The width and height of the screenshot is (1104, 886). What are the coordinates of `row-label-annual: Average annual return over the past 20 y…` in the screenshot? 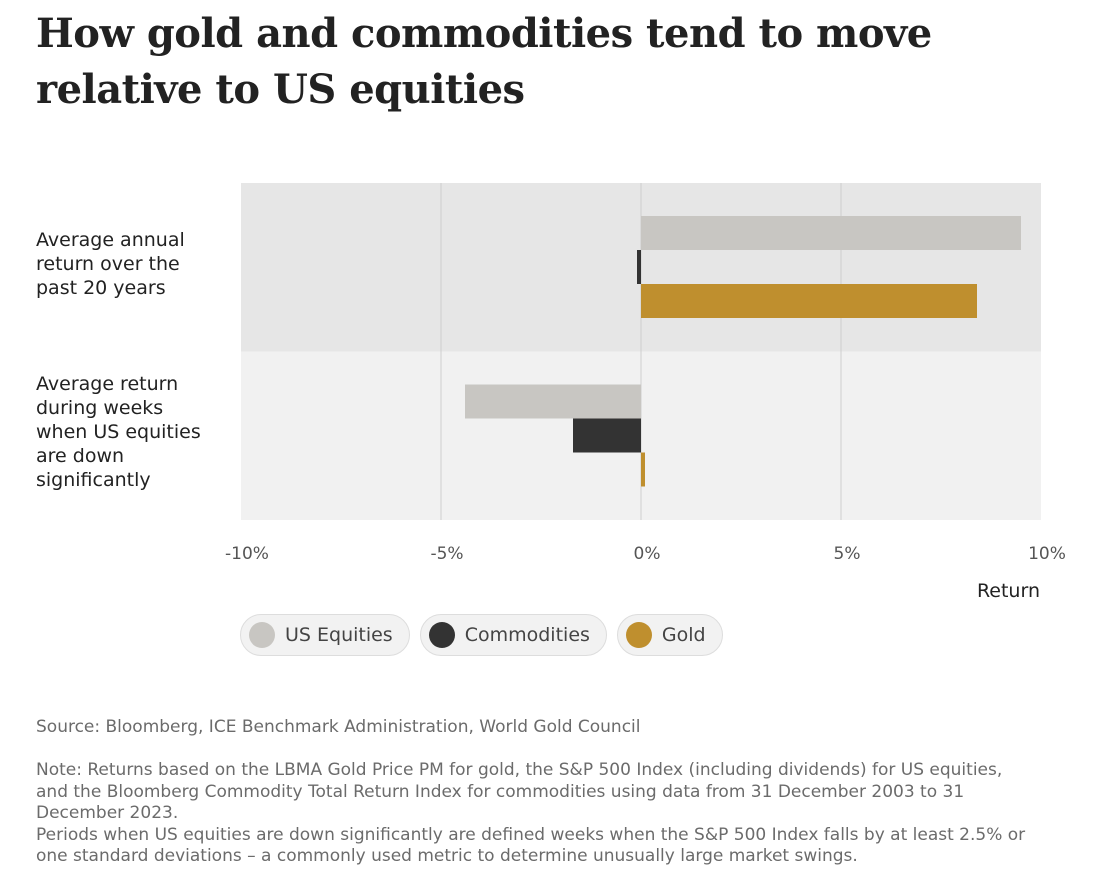 It's located at (110, 264).